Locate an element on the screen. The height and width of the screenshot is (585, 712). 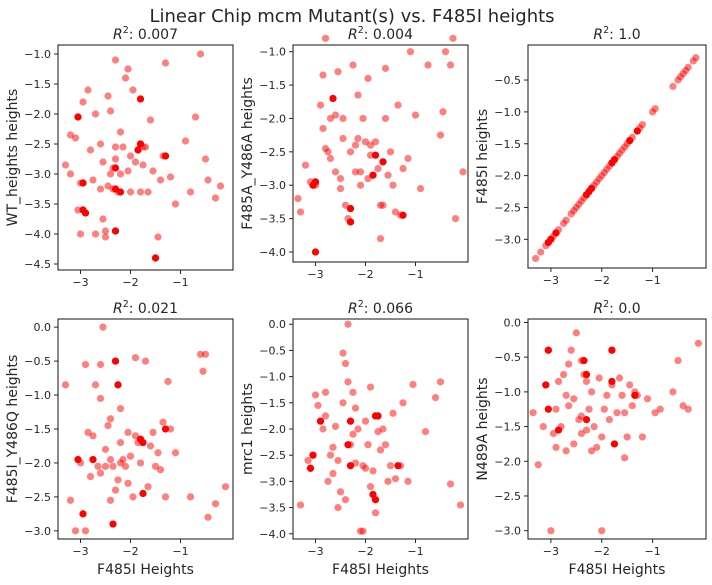
r2-value: 0.004 is located at coordinates (393, 35).